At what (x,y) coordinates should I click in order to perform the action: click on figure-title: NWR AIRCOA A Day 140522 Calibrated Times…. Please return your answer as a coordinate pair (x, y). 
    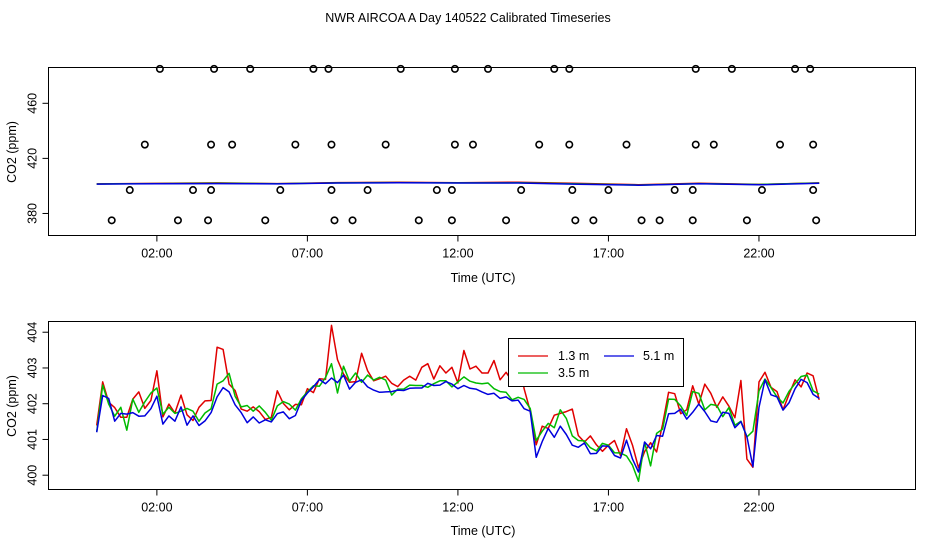
    Looking at the image, I should click on (468, 18).